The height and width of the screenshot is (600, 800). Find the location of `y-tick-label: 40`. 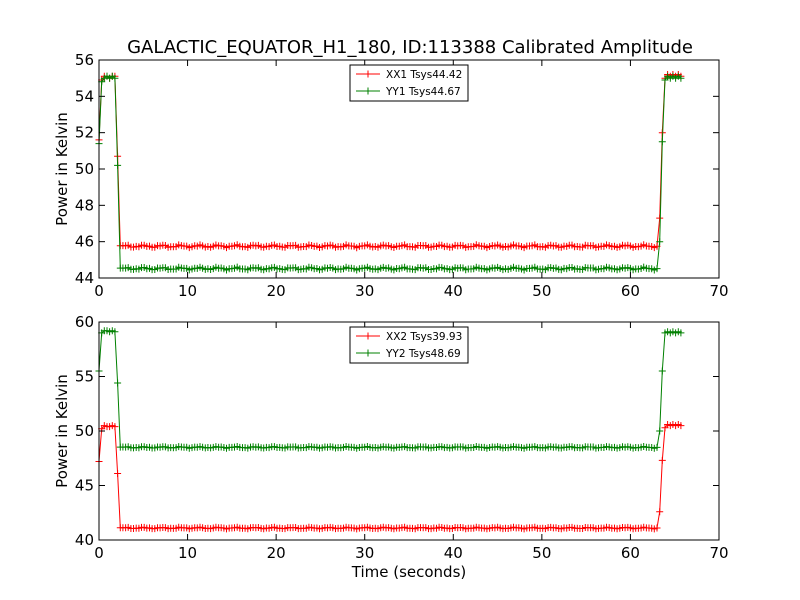

y-tick-label: 40 is located at coordinates (84, 540).